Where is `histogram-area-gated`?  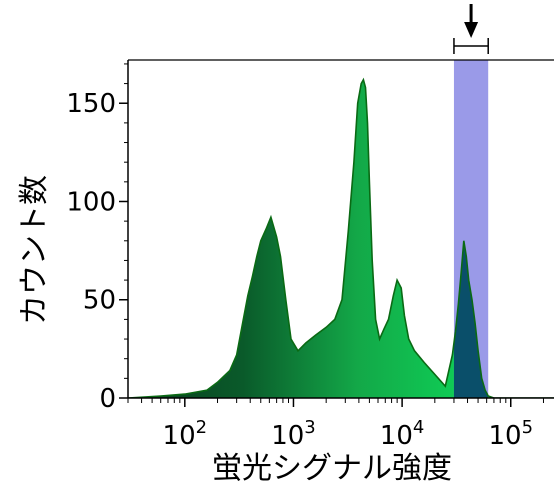 histogram-area-gated is located at coordinates (471, 319).